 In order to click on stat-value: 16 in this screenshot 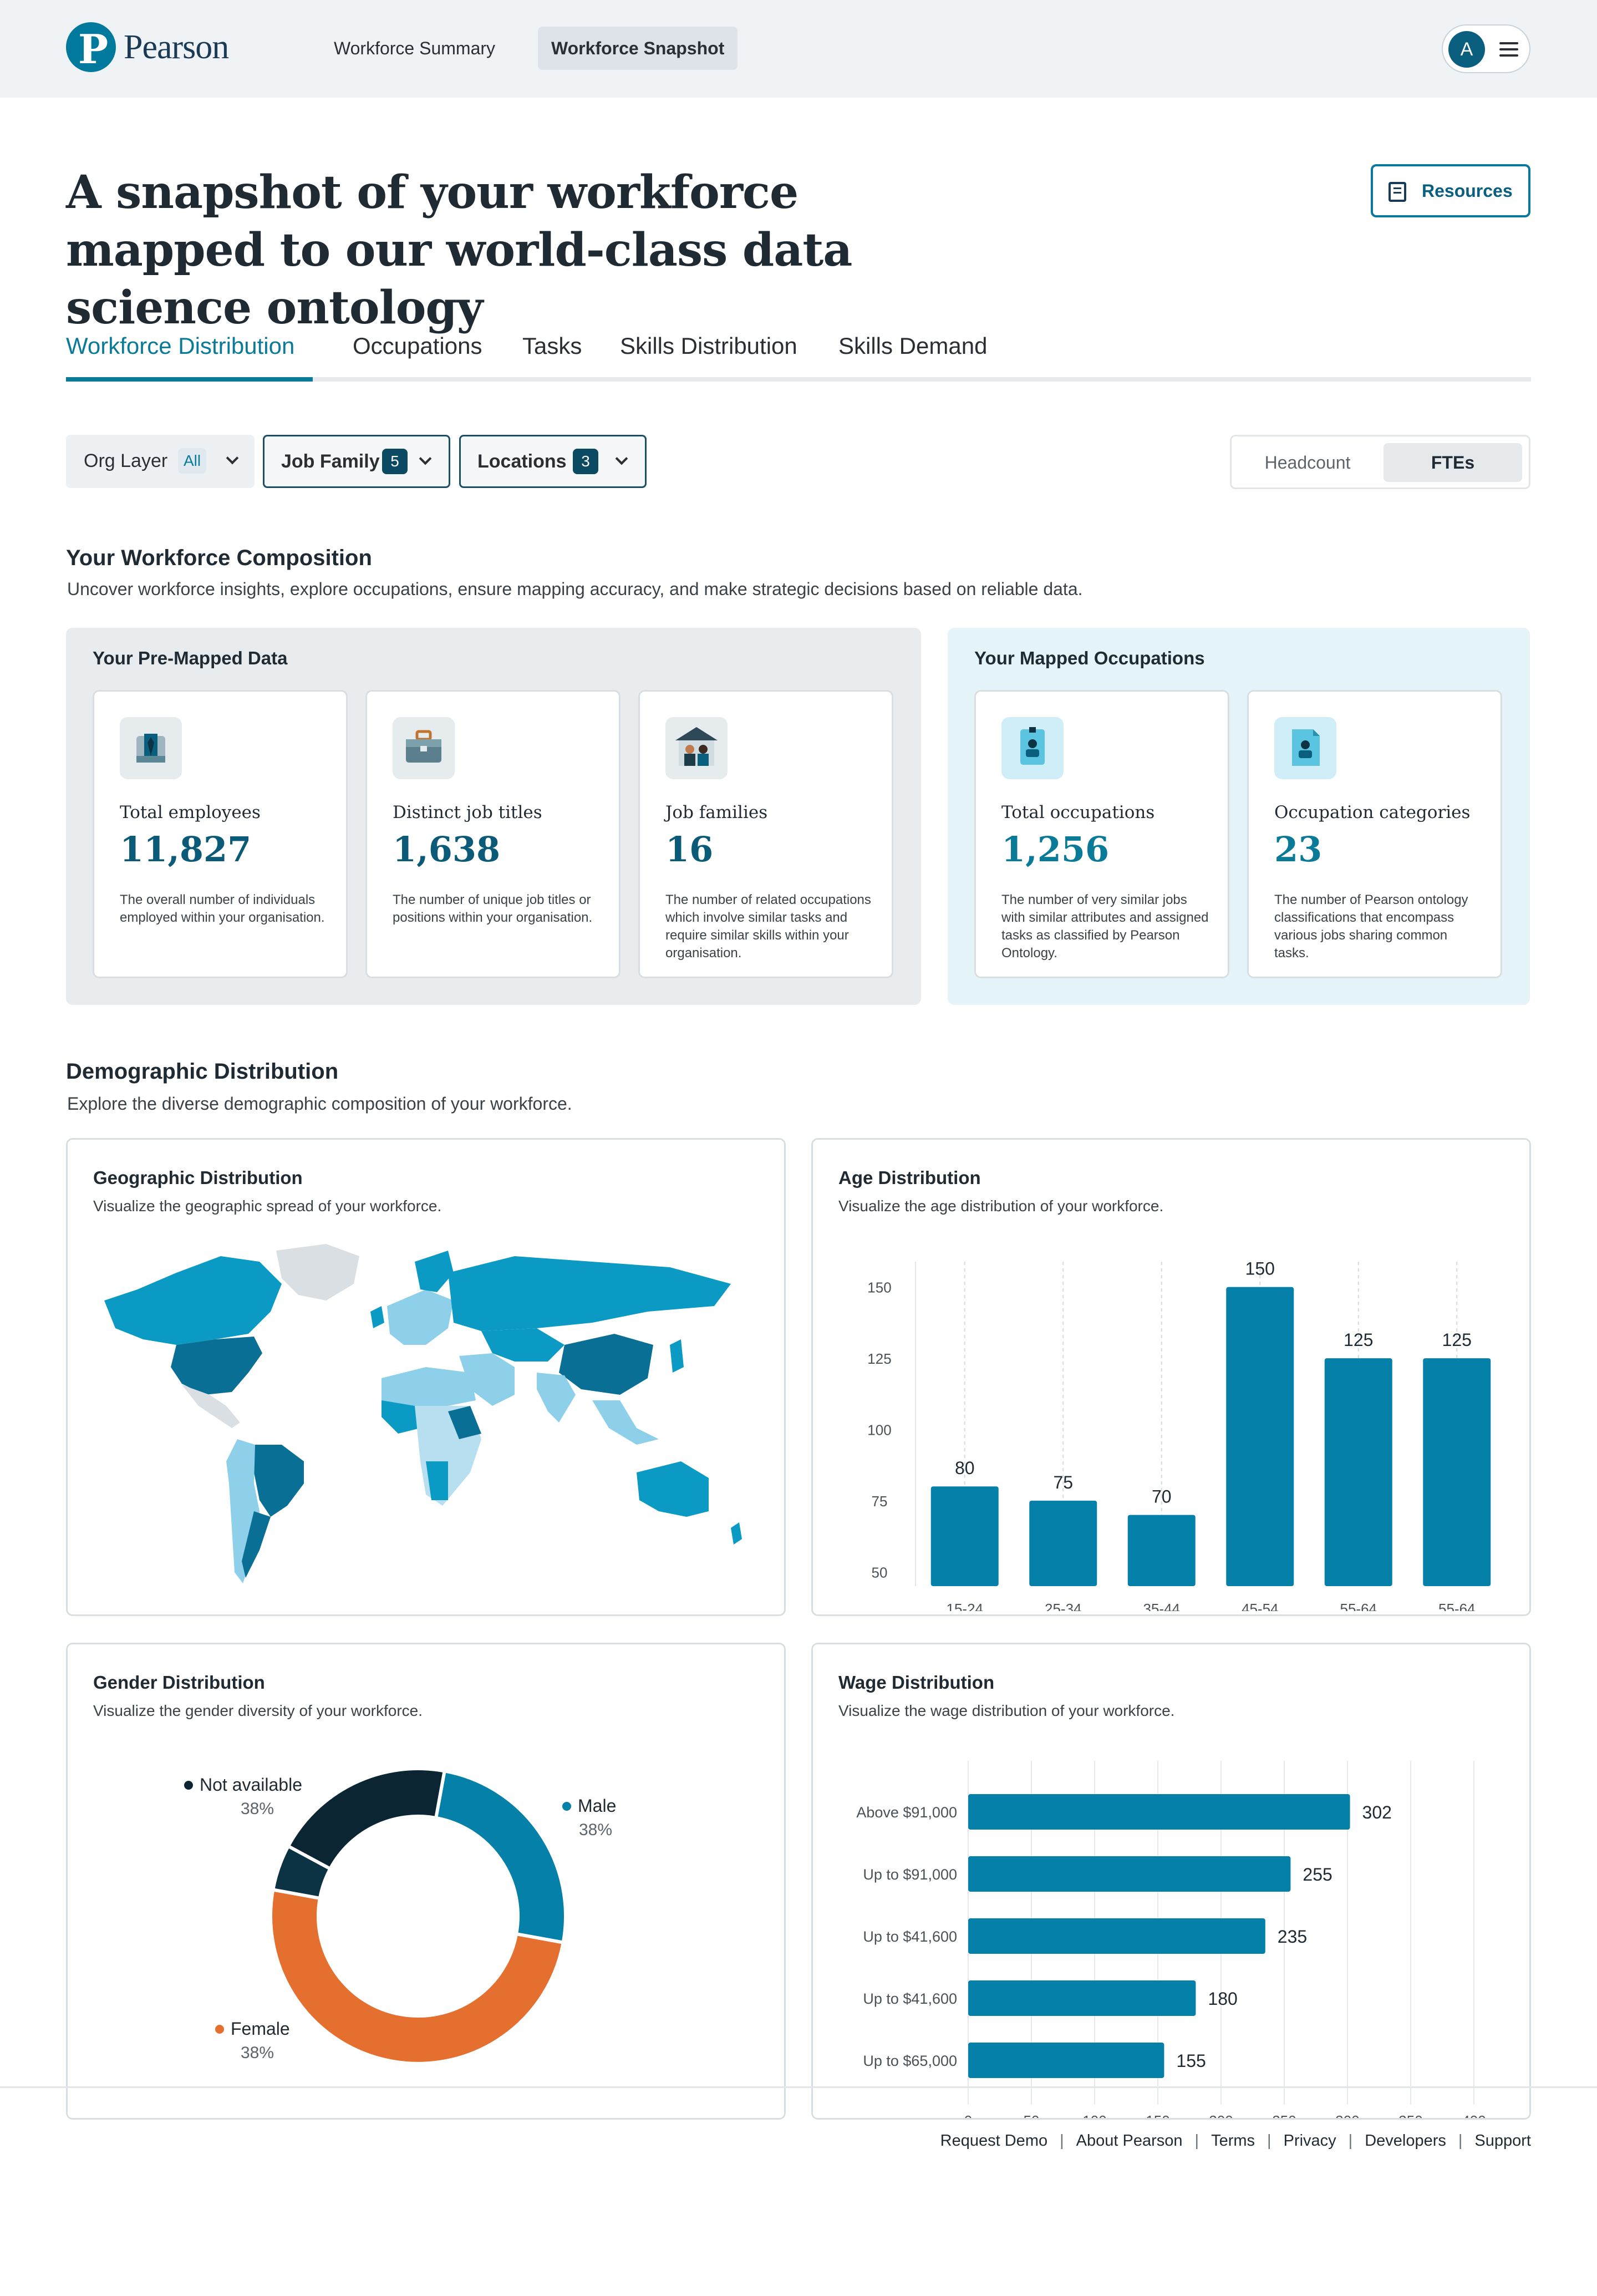, I will do `click(689, 850)`.